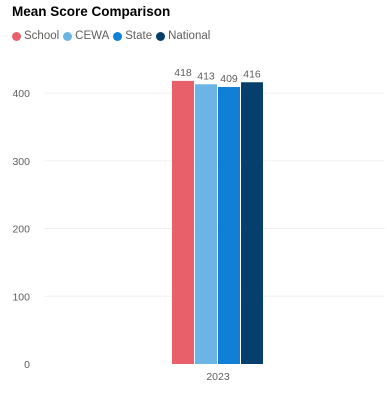 The width and height of the screenshot is (387, 419). Describe the element at coordinates (229, 79) in the screenshot. I see `data-label-state: 409` at that location.